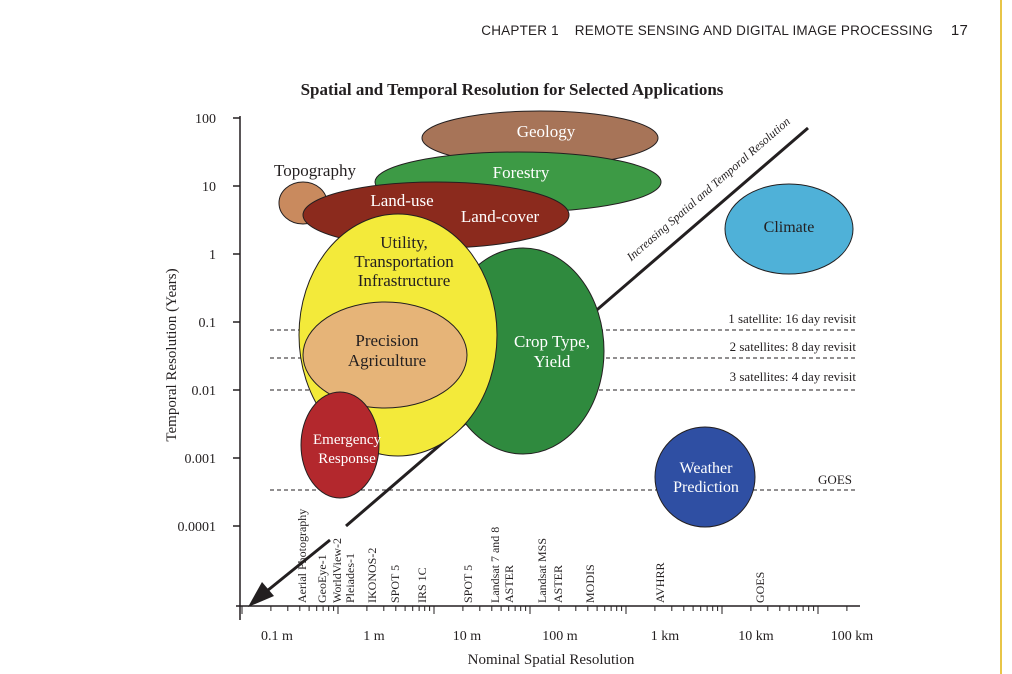 The image size is (1012, 674). Describe the element at coordinates (756, 636) in the screenshot. I see `x-tick-label: 10 km` at that location.